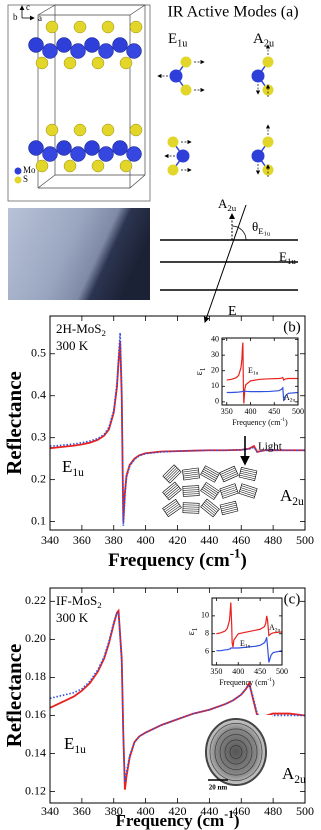 The width and height of the screenshot is (321, 830). What do you see at coordinates (38, 394) in the screenshot?
I see `y-tick-label: 0.4` at bounding box center [38, 394].